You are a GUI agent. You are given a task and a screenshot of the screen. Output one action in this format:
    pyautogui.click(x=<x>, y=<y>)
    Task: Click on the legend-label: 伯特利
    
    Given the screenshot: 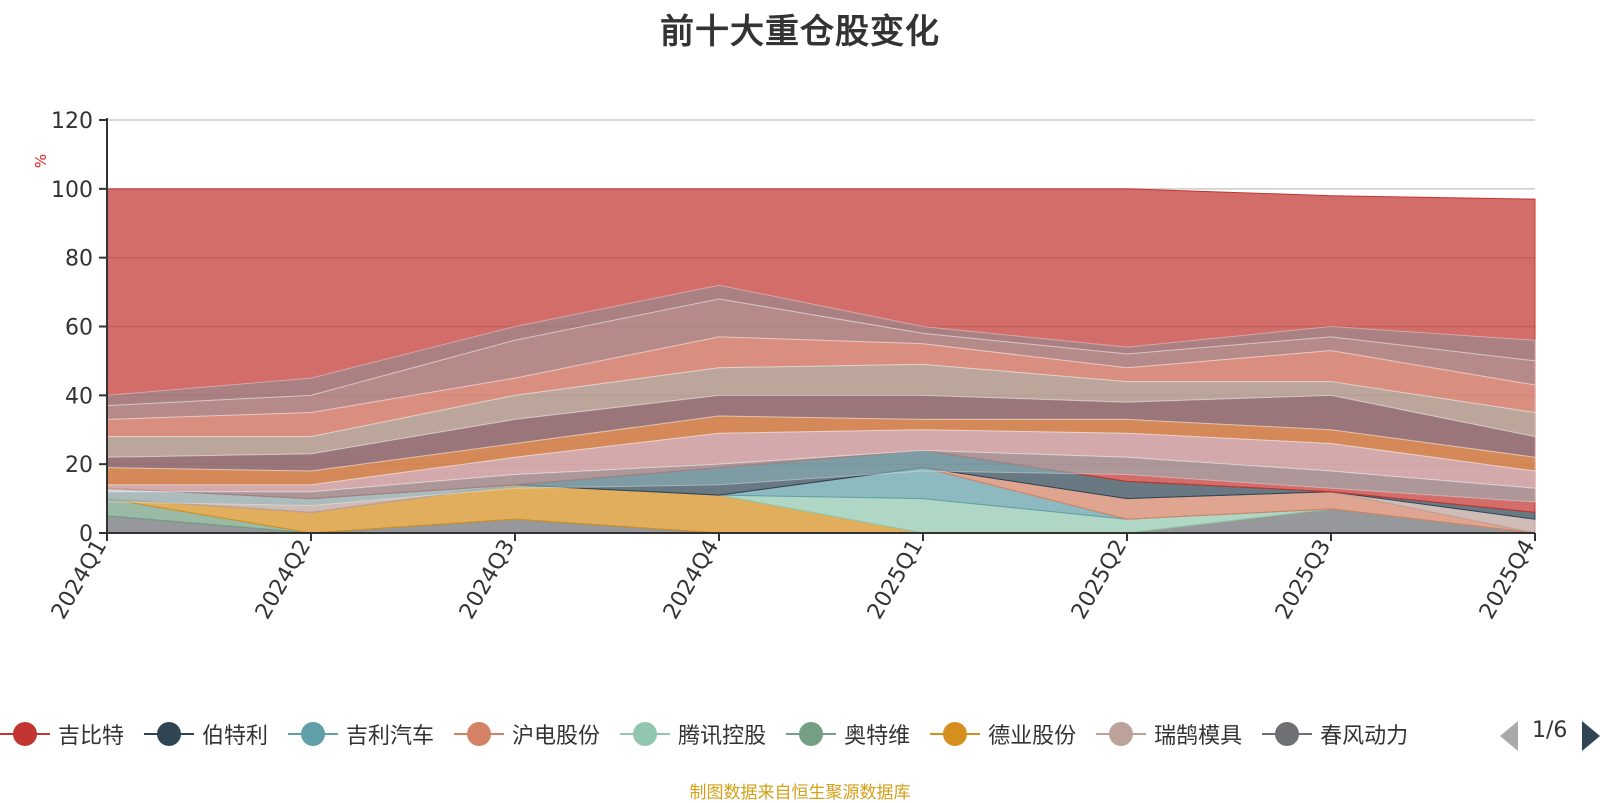 What is the action you would take?
    pyautogui.click(x=235, y=736)
    